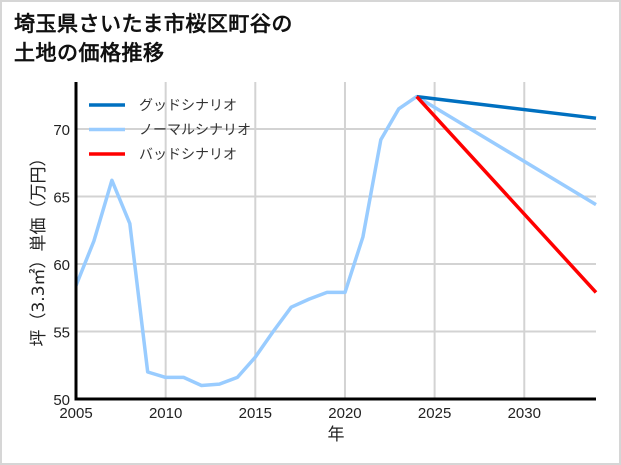  Describe the element at coordinates (61, 198) in the screenshot. I see `y-tick-label: 65` at that location.